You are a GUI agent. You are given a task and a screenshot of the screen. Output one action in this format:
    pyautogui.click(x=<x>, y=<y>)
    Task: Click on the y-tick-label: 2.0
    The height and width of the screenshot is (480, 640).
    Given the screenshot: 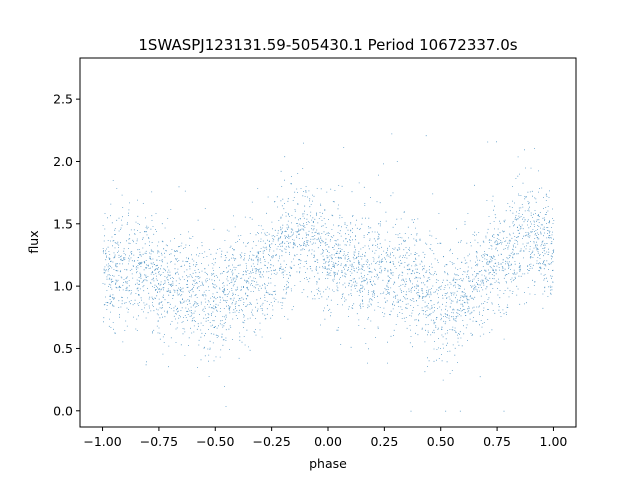 What is the action you would take?
    pyautogui.click(x=63, y=161)
    